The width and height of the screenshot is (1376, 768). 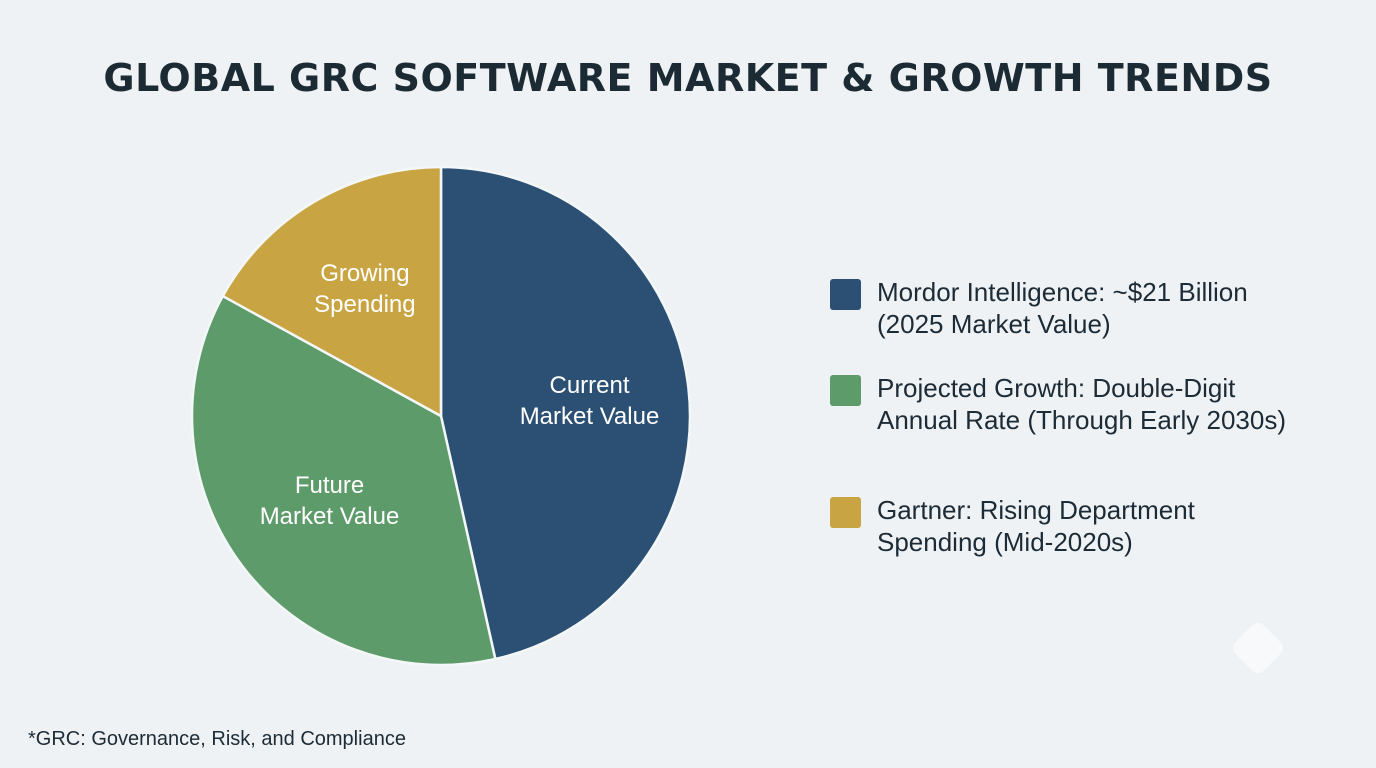 I want to click on sparkle-icon, so click(x=1258, y=648).